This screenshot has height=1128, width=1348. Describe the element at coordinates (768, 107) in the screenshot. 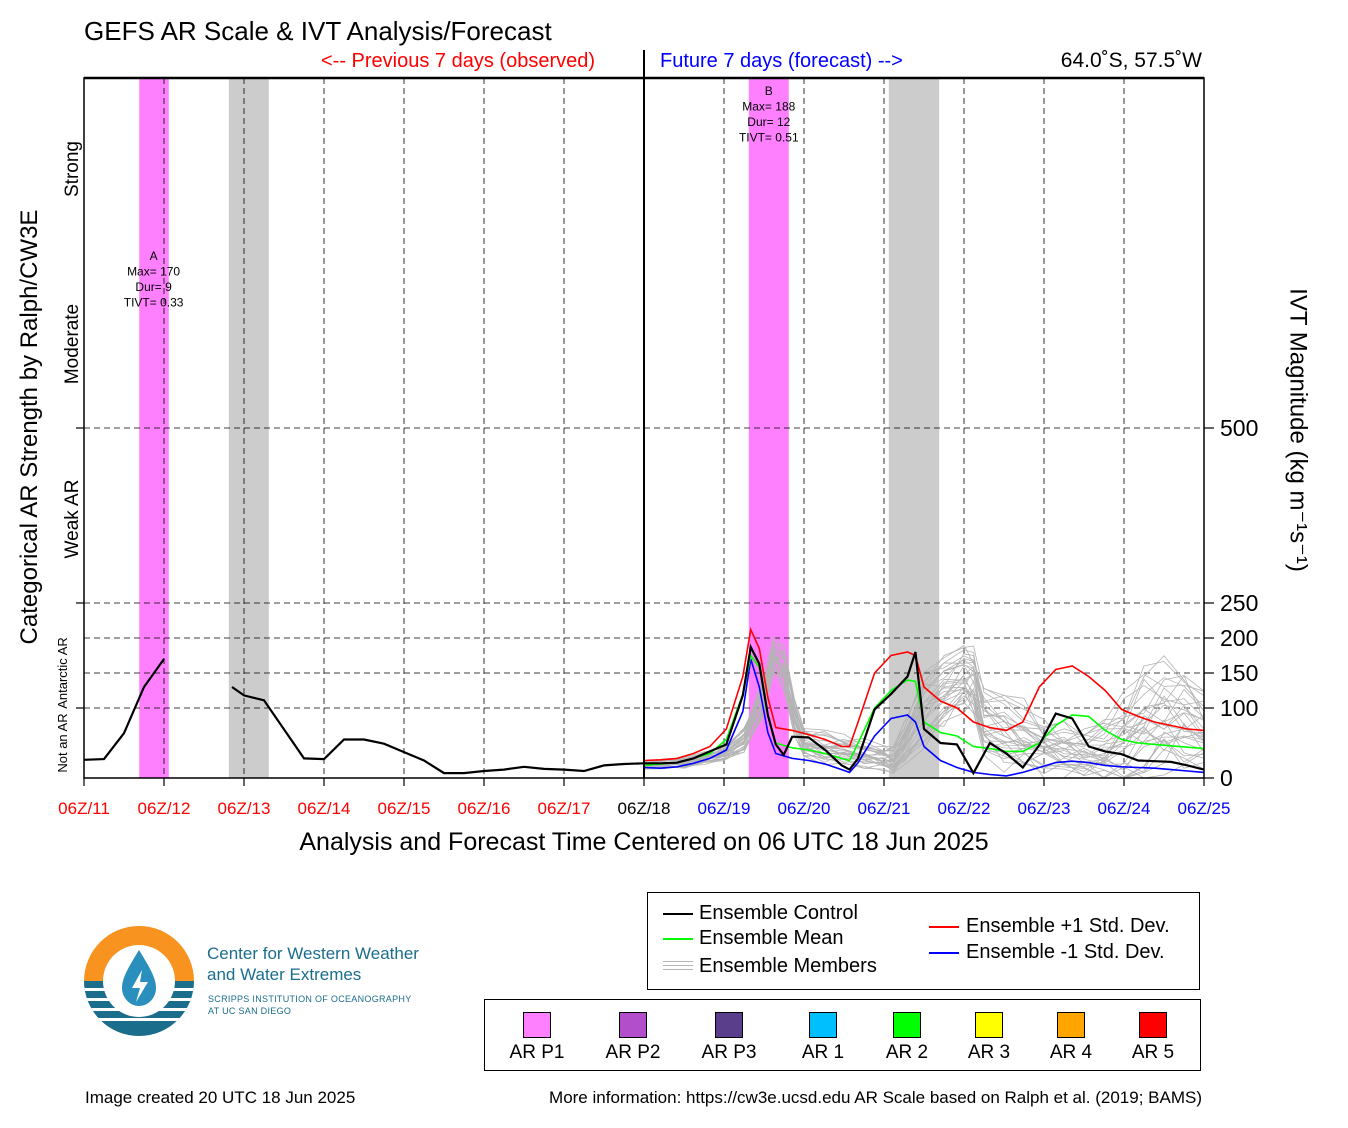

I see `annotation-1-line-1: Max= 188` at that location.